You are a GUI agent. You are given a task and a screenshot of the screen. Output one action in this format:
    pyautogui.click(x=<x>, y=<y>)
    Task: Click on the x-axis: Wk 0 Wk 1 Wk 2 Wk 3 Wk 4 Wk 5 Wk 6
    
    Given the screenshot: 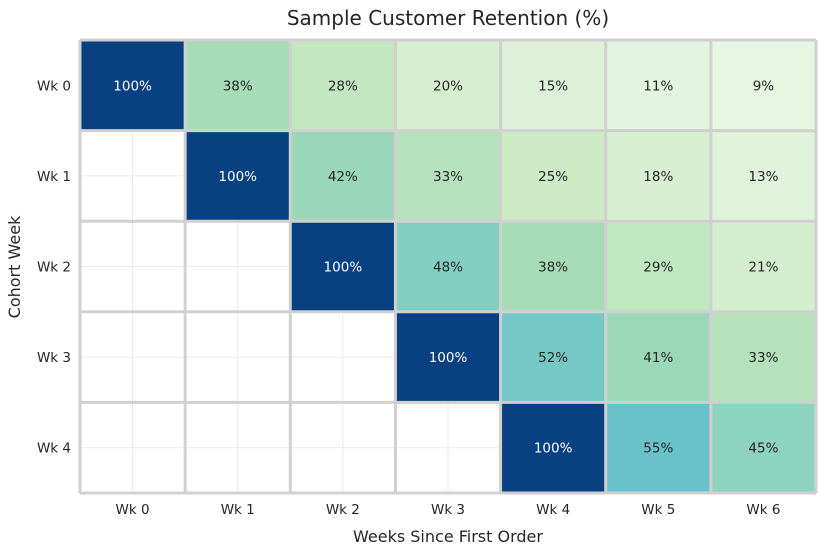 What is the action you would take?
    pyautogui.click(x=448, y=510)
    